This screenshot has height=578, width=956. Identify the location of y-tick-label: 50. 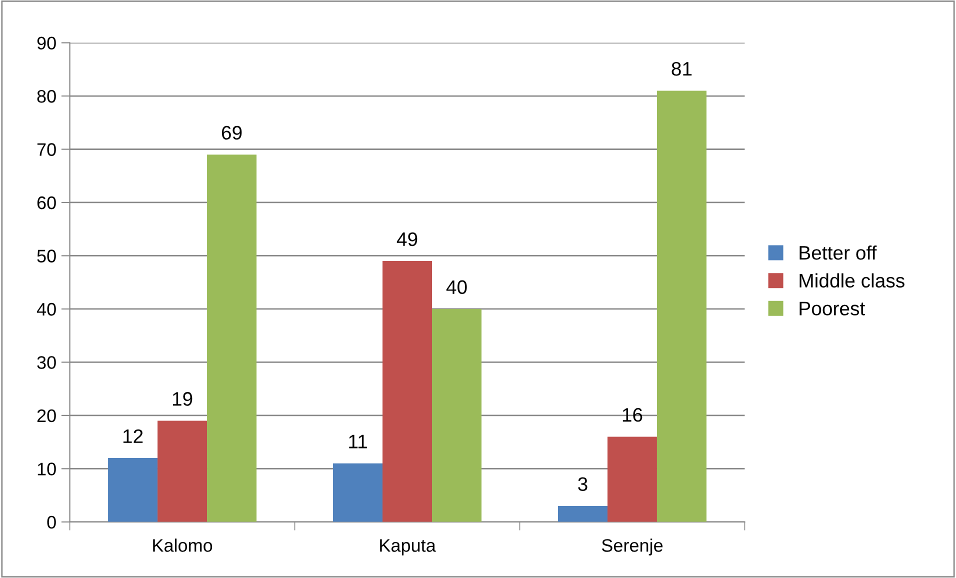
(46, 256).